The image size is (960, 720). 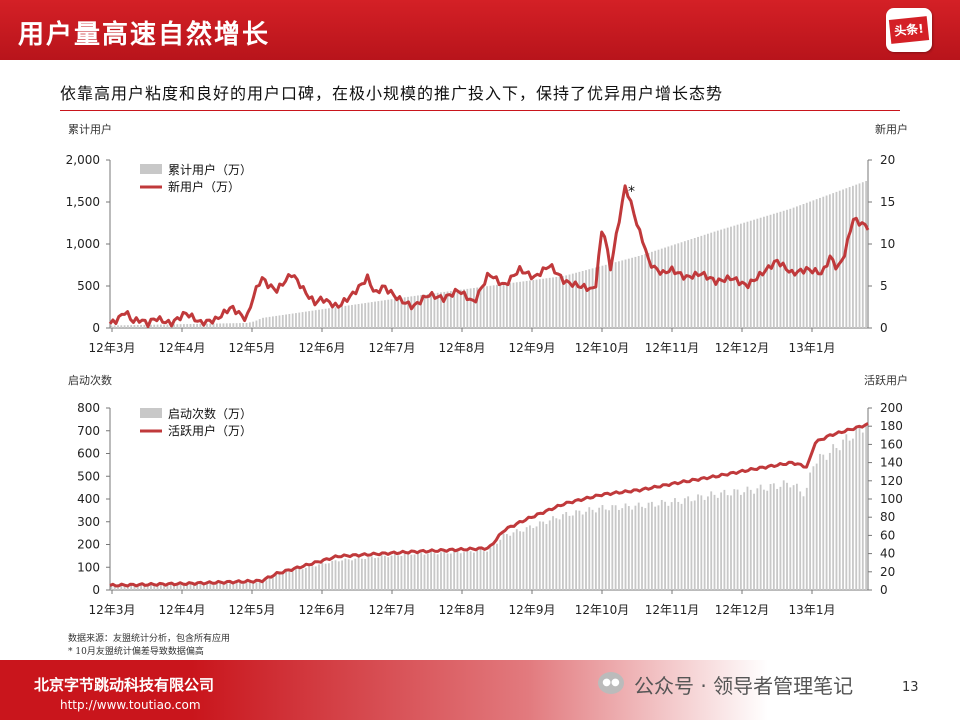 What do you see at coordinates (891, 499) in the screenshot?
I see `right-tick-label: 100` at bounding box center [891, 499].